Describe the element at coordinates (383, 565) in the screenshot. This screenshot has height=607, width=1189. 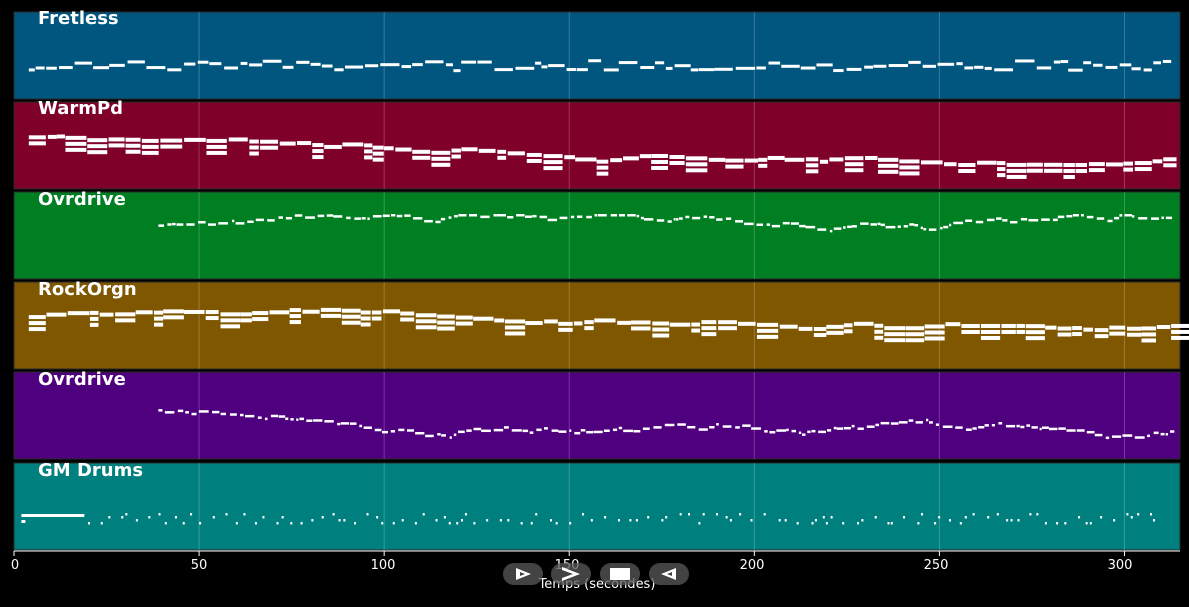
I see `x-tick-100: 100` at that location.